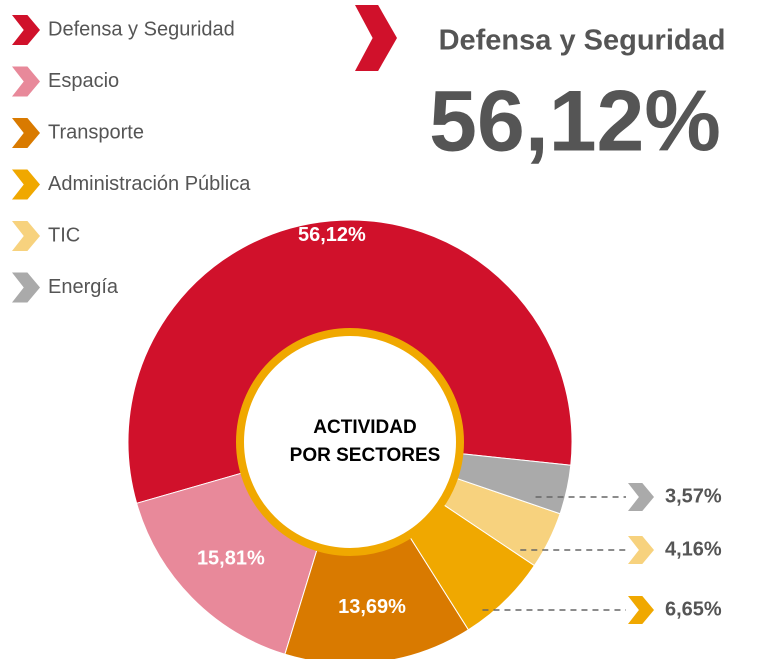 The width and height of the screenshot is (765, 659). Describe the element at coordinates (376, 38) in the screenshot. I see `highlight-marker` at that location.